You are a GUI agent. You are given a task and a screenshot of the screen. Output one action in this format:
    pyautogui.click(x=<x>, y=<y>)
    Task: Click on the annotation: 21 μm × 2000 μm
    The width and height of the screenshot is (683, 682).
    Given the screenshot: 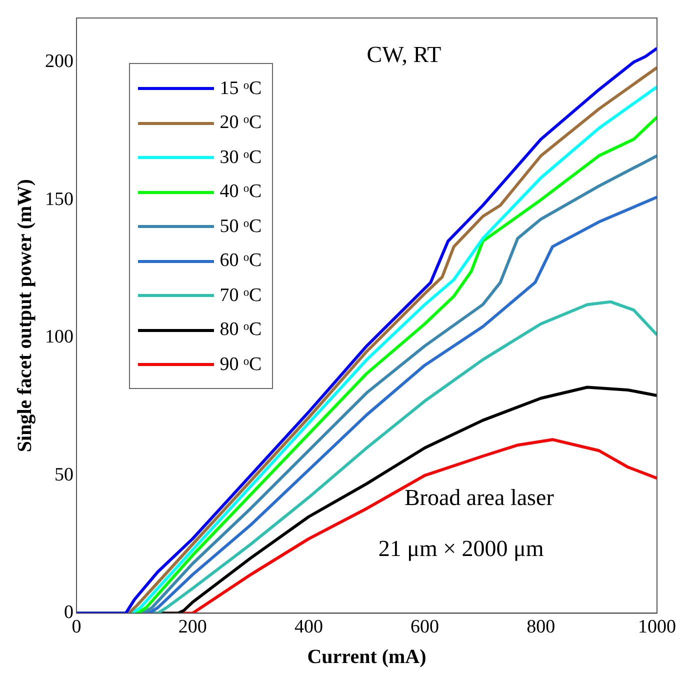 What is the action you would take?
    pyautogui.click(x=461, y=549)
    